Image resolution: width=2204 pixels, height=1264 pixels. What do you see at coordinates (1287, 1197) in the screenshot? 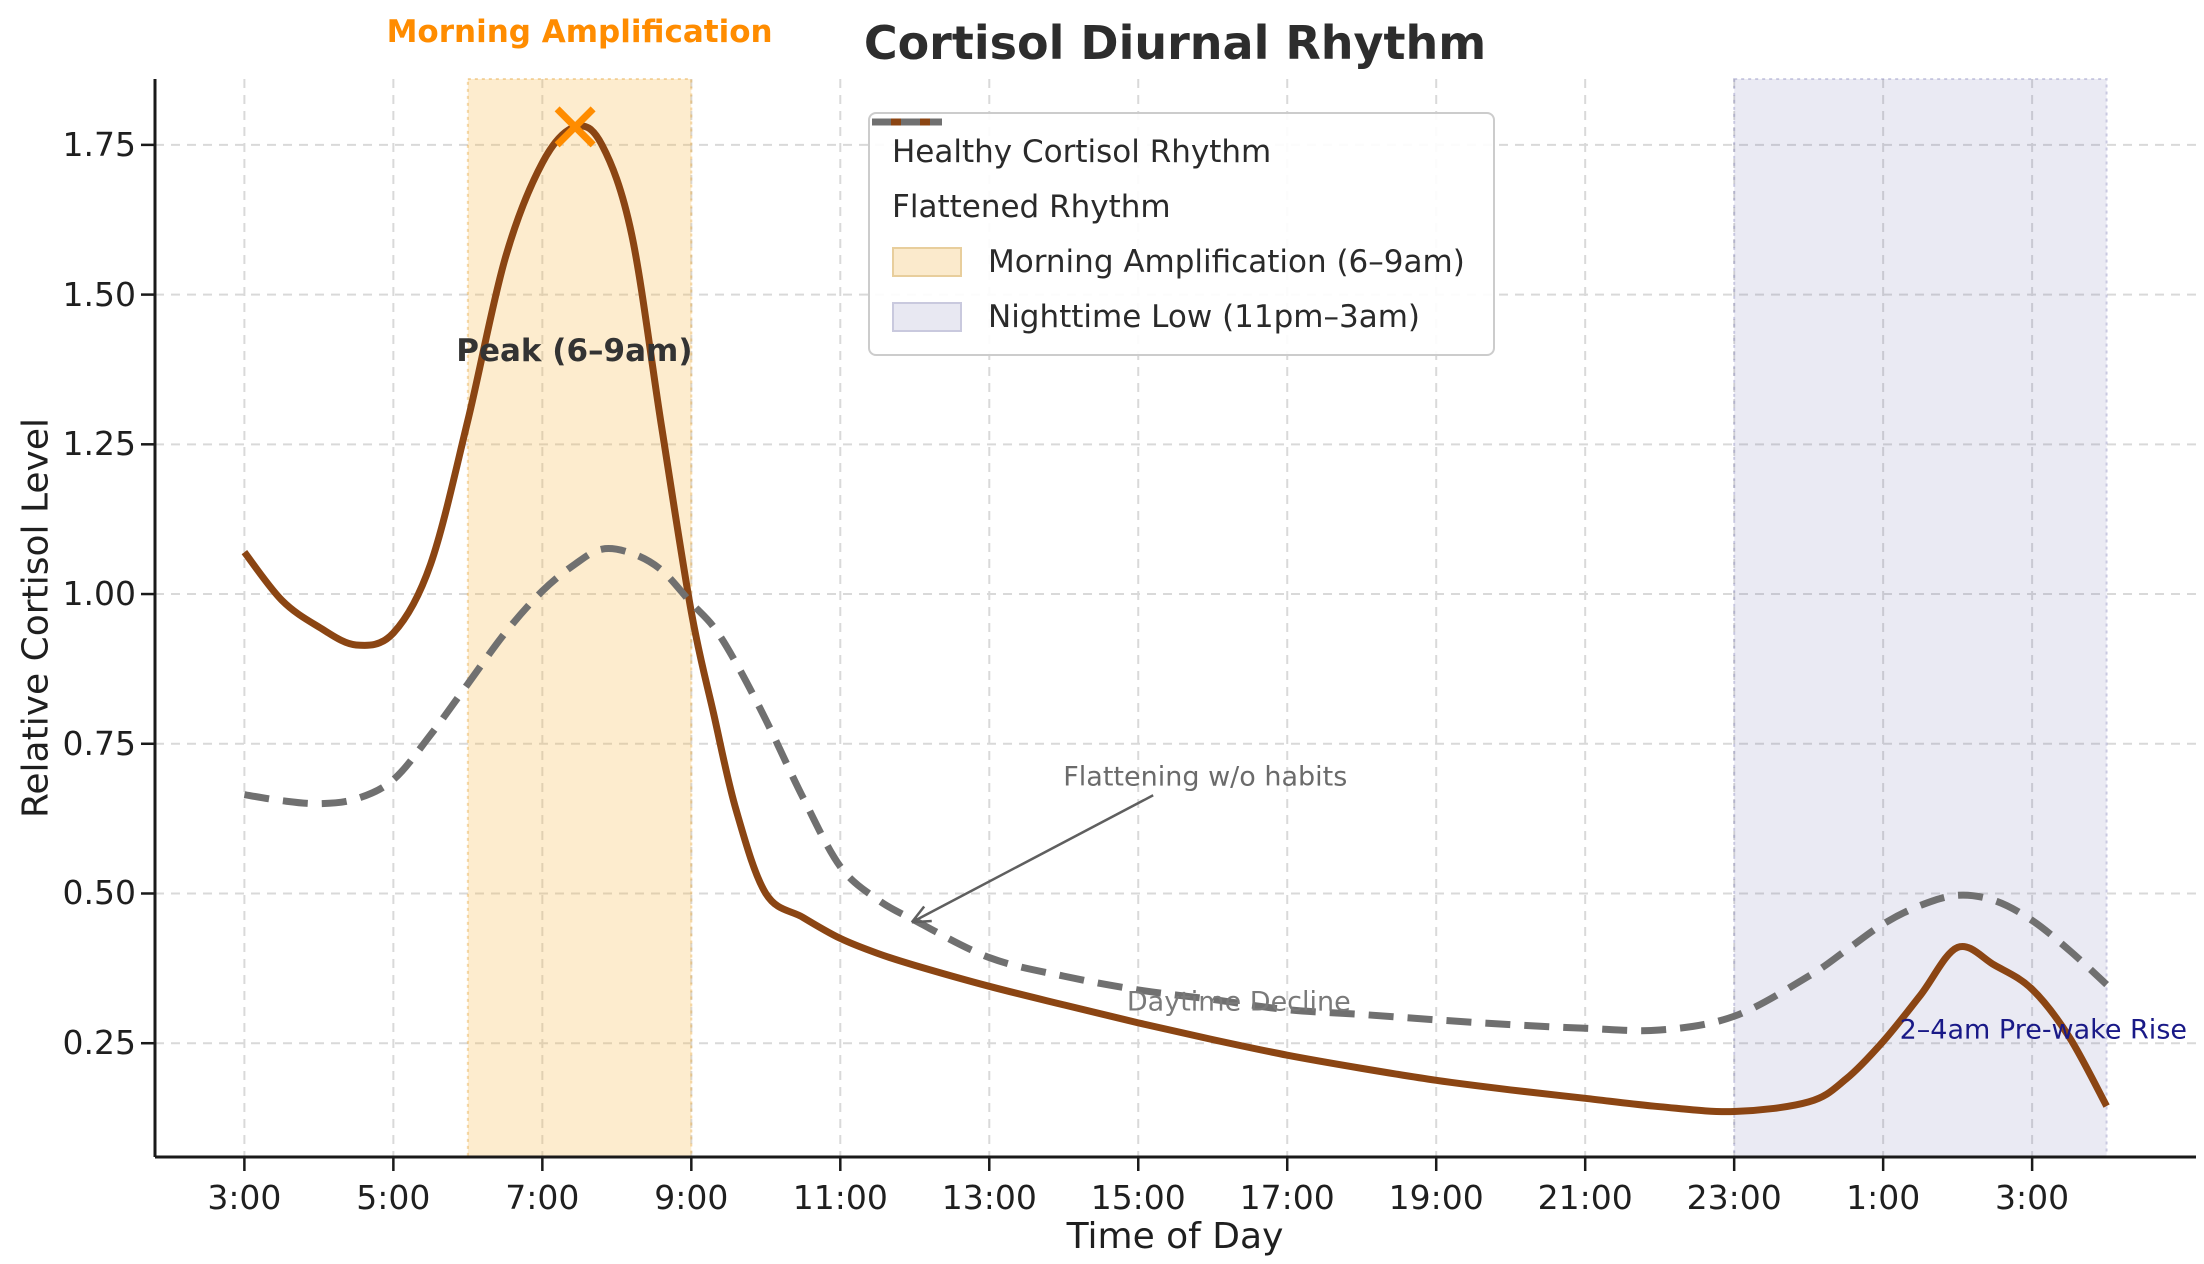
I see `x-tick-label: 17:00` at bounding box center [1287, 1197].